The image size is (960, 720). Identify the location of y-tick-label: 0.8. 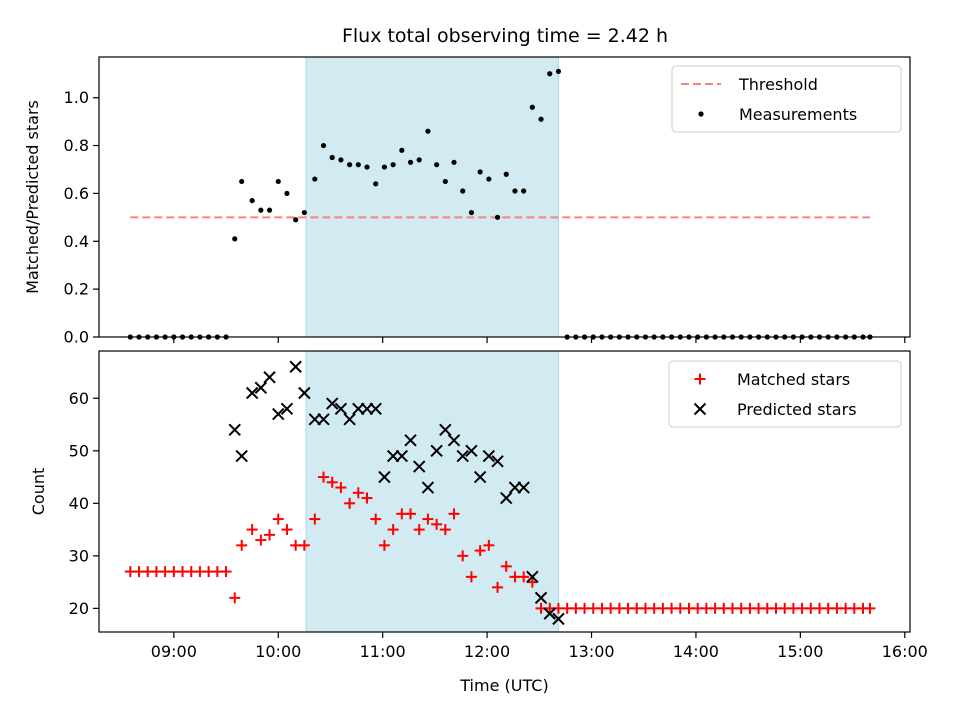
(76, 145).